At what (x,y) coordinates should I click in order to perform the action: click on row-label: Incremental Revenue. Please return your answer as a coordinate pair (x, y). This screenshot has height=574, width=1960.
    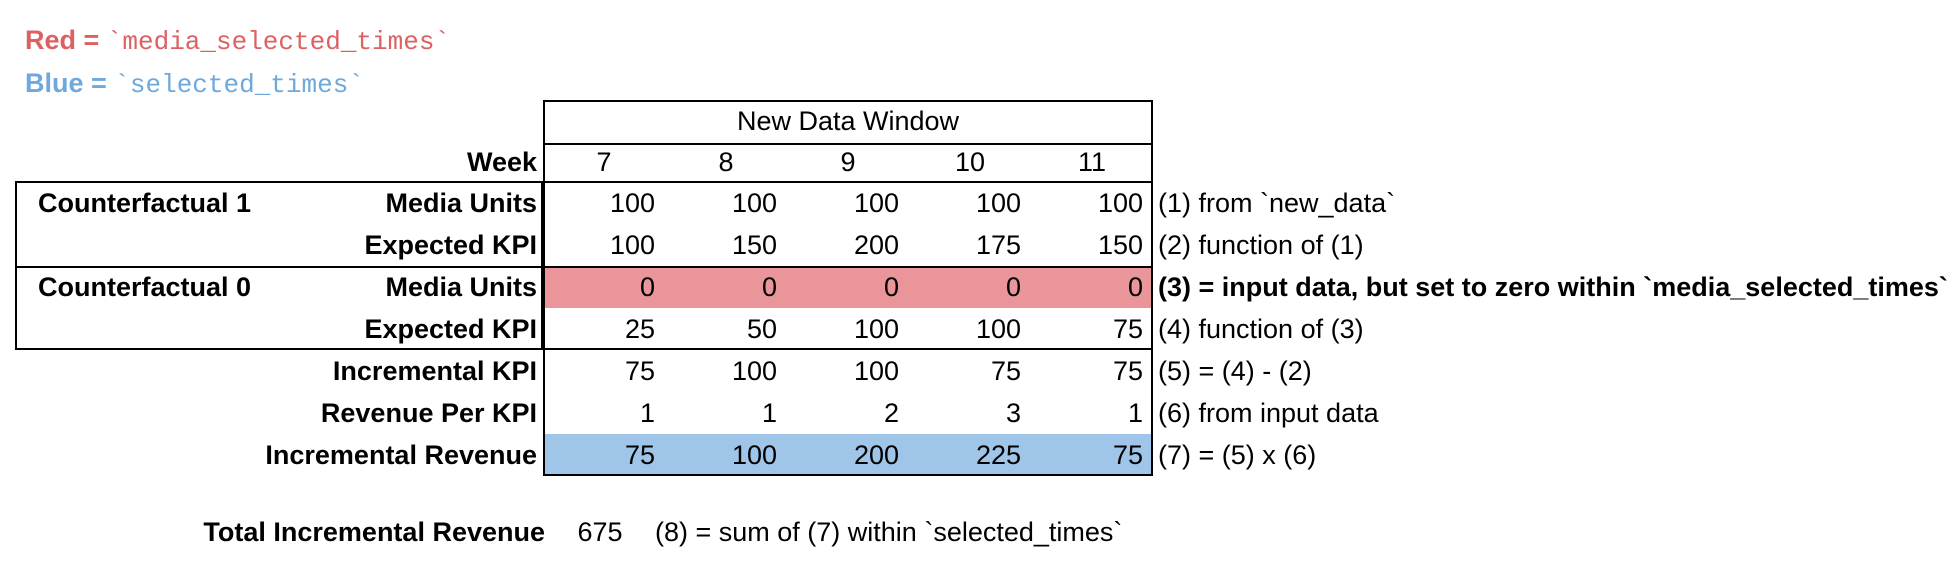
    Looking at the image, I should click on (401, 455).